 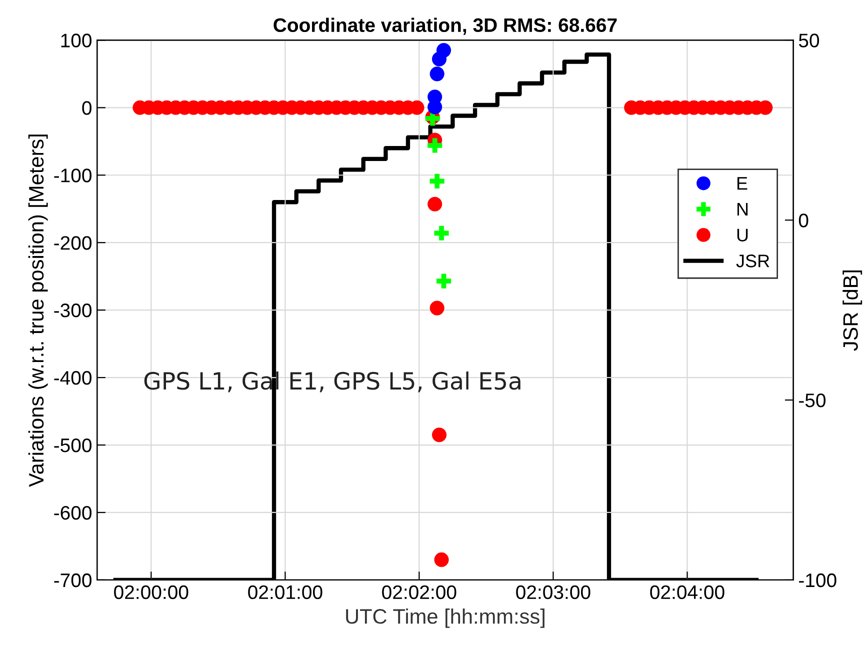 I want to click on x-tick-label: 02:04:00, so click(x=687, y=592).